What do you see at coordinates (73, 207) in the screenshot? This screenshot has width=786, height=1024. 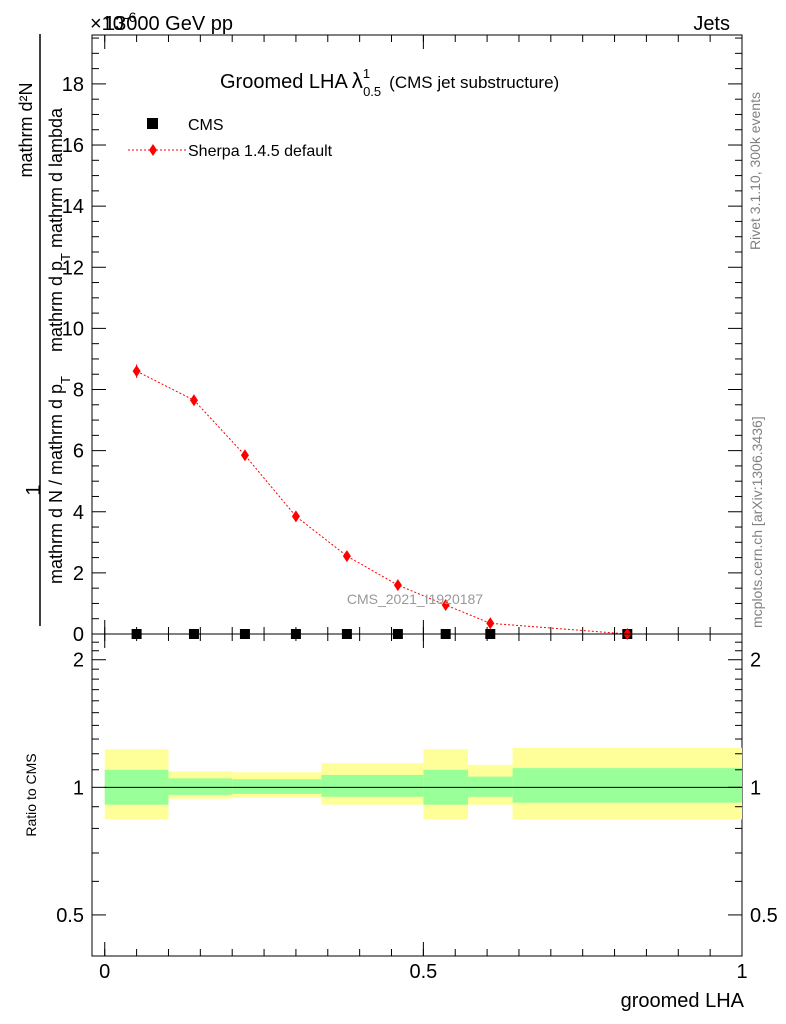 I see `main-ytick-label: 14` at bounding box center [73, 207].